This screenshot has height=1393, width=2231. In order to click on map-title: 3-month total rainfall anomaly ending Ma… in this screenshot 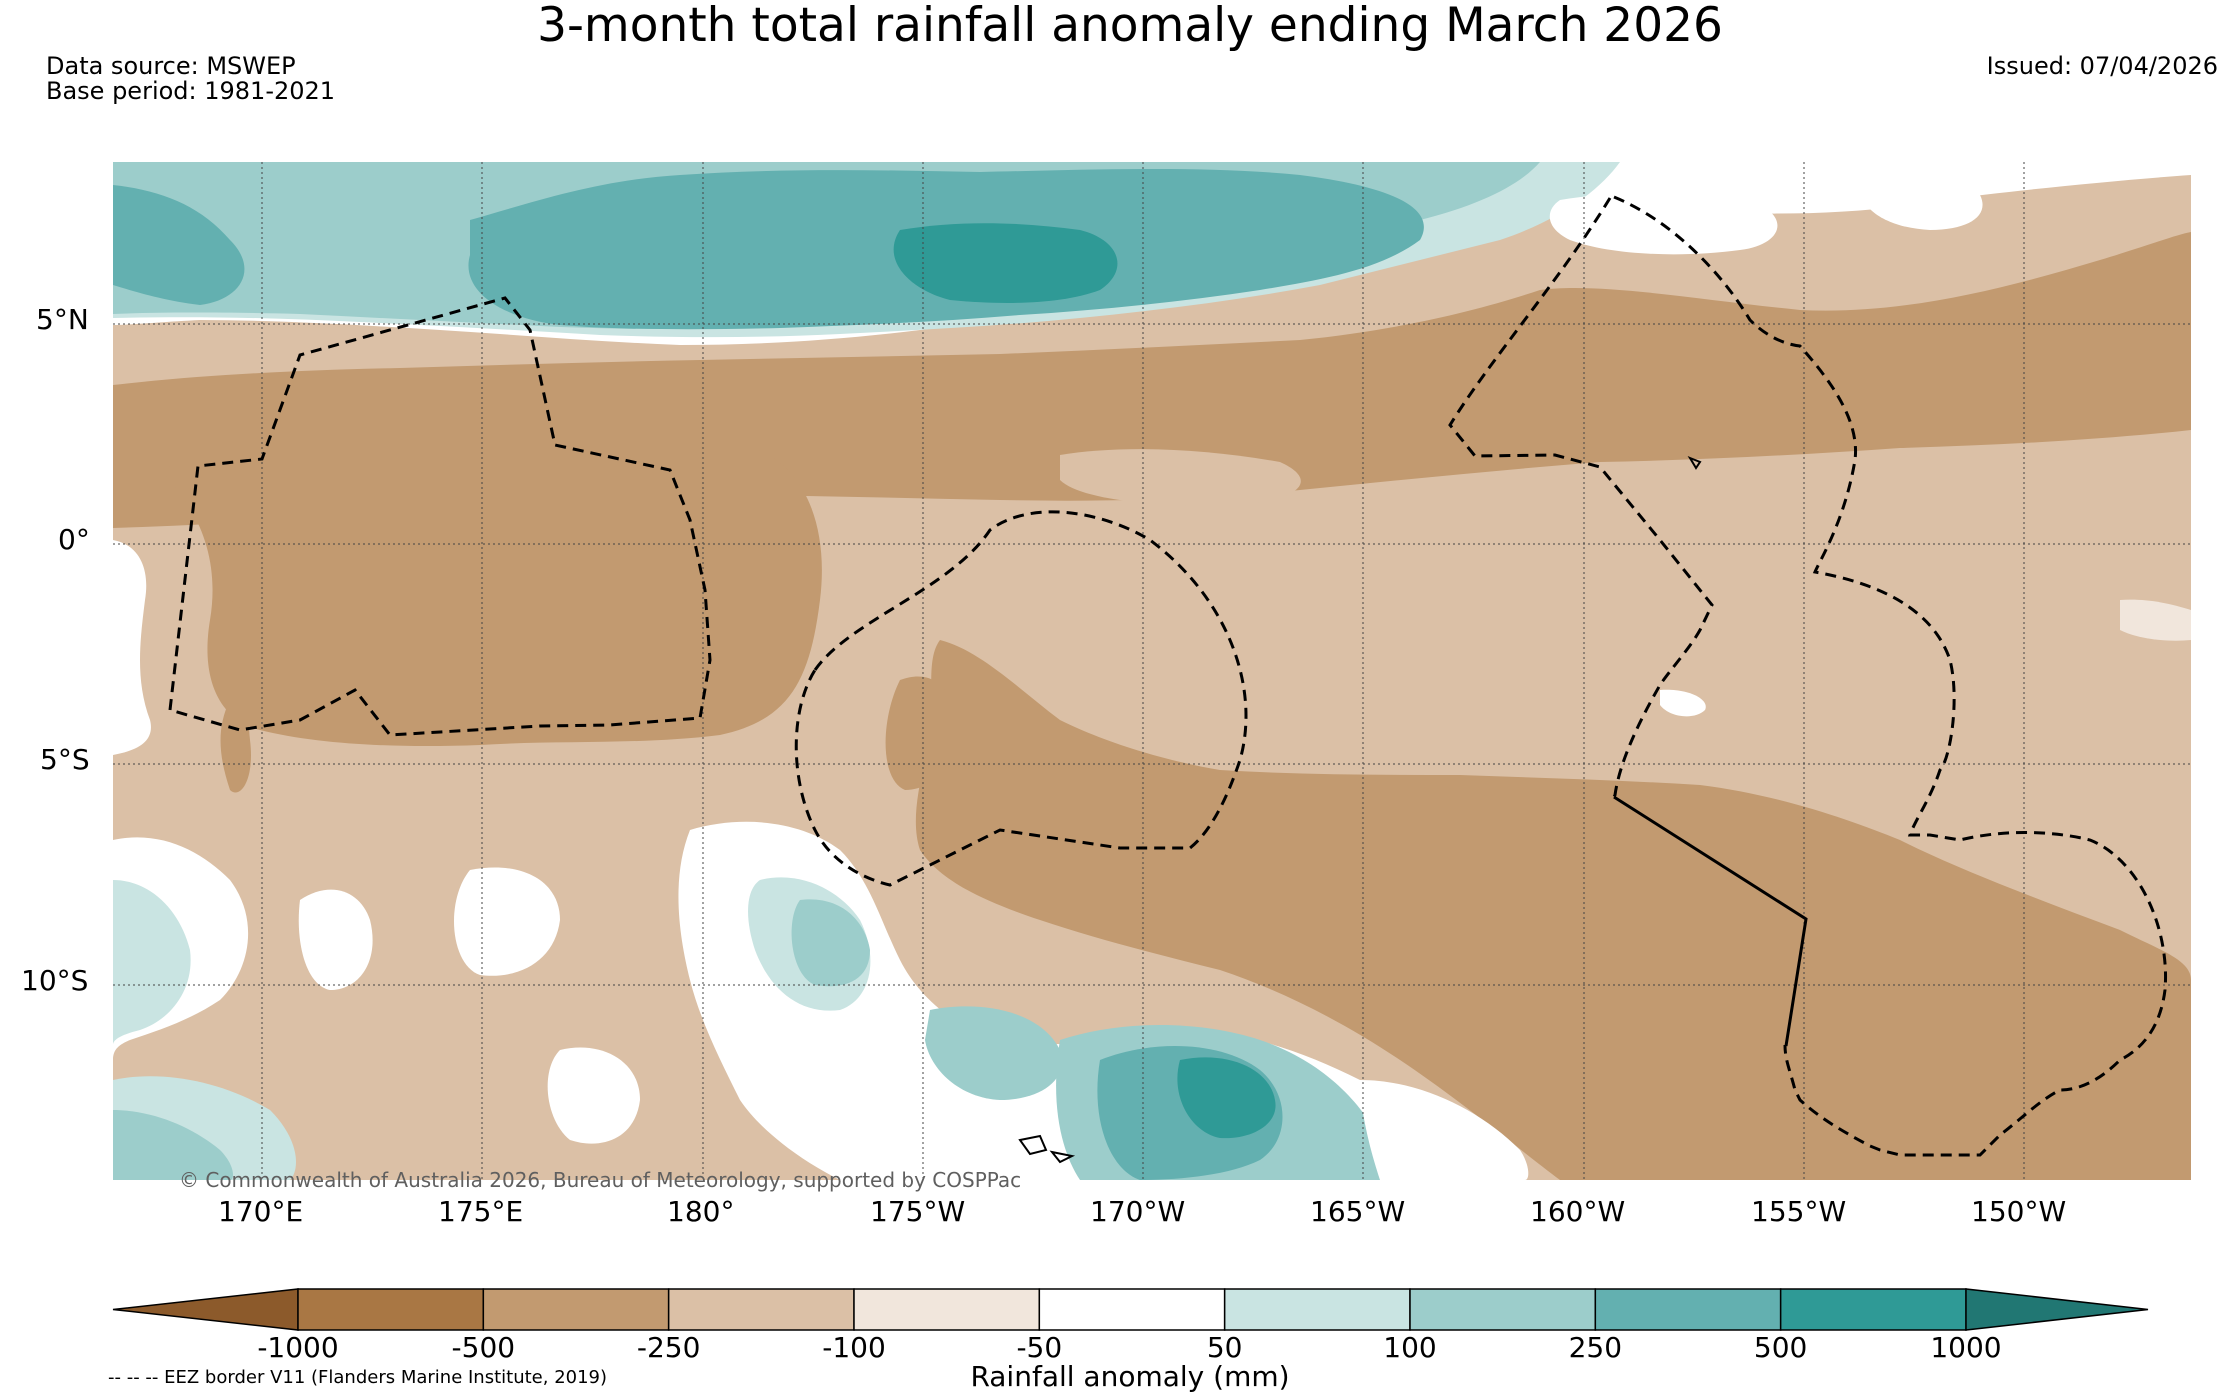, I will do `click(1130, 26)`.